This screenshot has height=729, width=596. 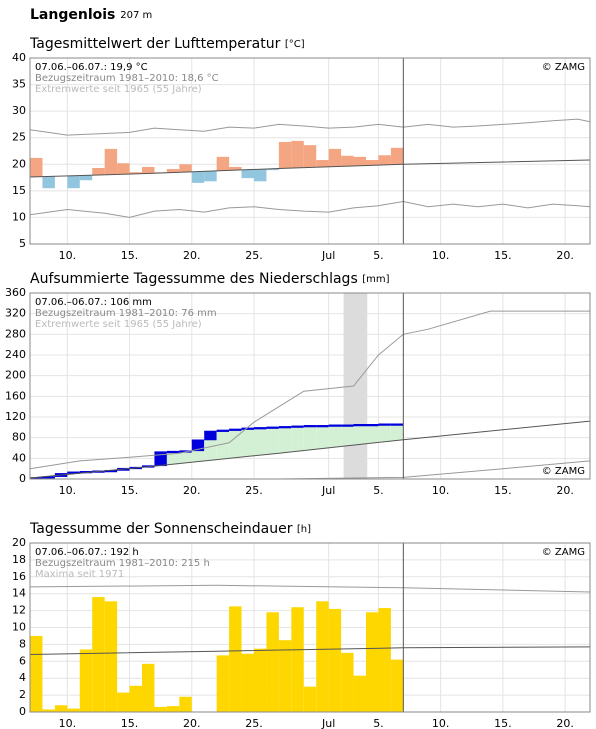 I want to click on y-tick-label: 360, so click(x=15, y=292).